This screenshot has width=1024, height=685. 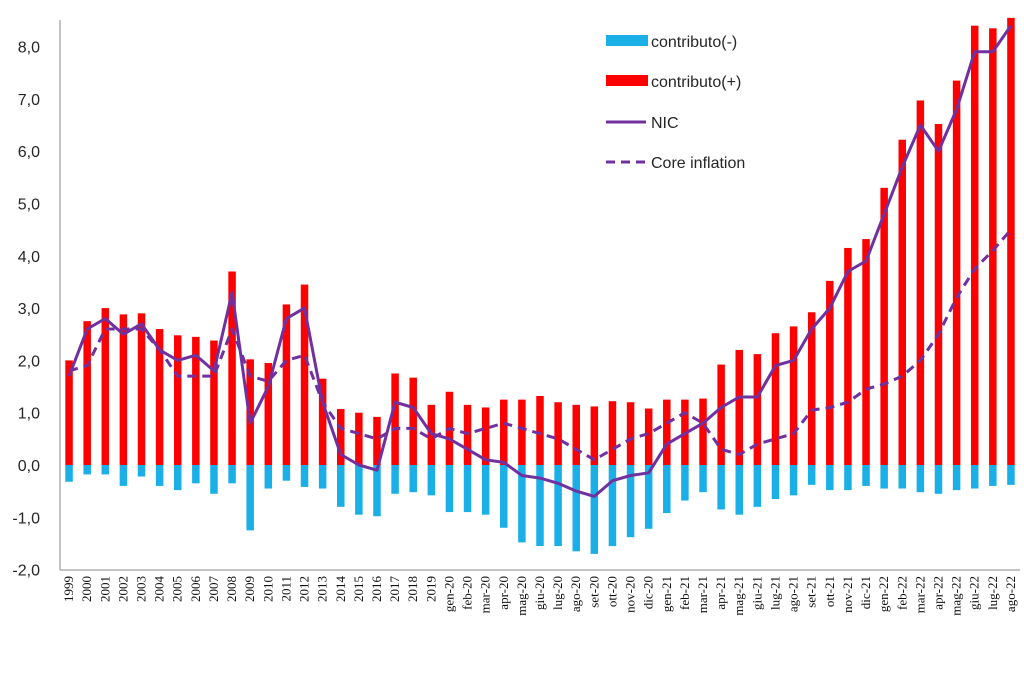 What do you see at coordinates (29, 361) in the screenshot?
I see `y-tick-label: 2,0` at bounding box center [29, 361].